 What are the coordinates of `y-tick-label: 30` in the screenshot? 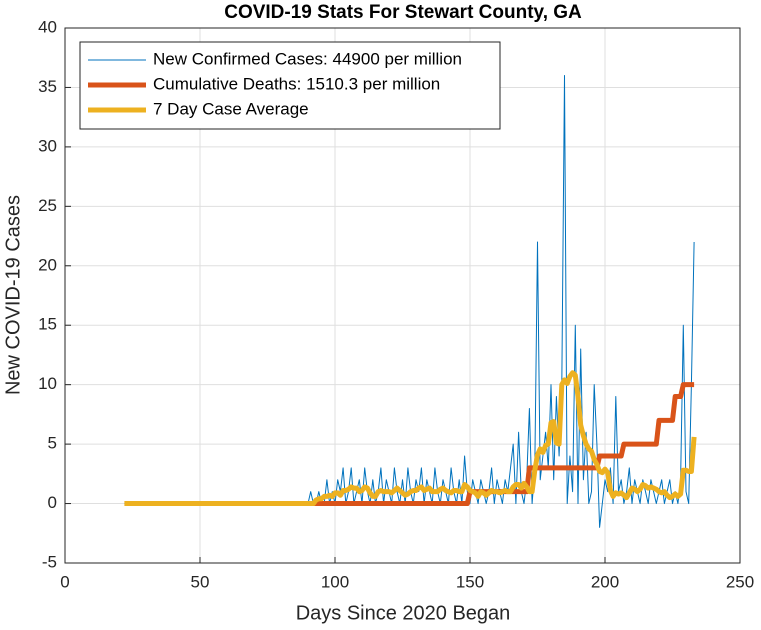 It's located at (47, 145).